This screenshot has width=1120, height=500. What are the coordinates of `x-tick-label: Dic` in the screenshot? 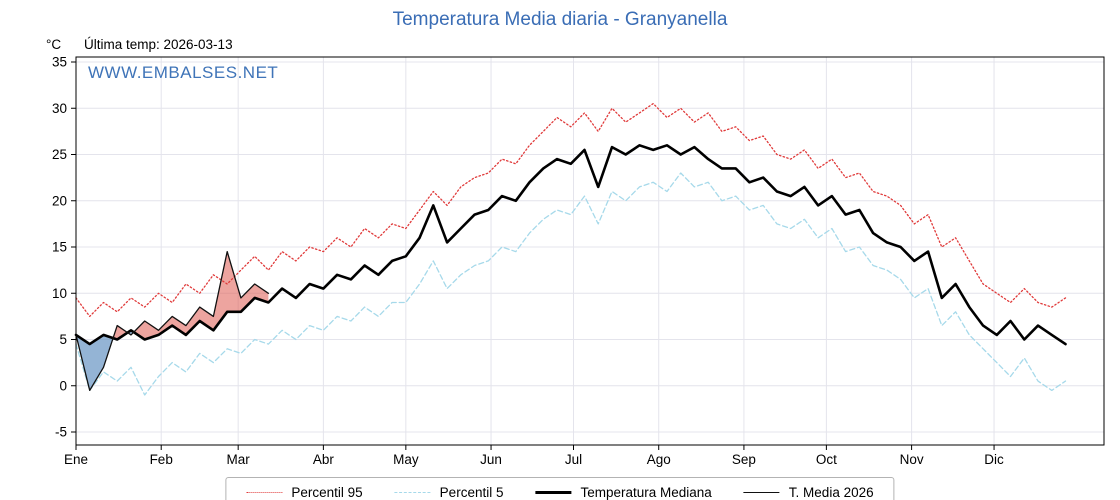 It's located at (994, 459).